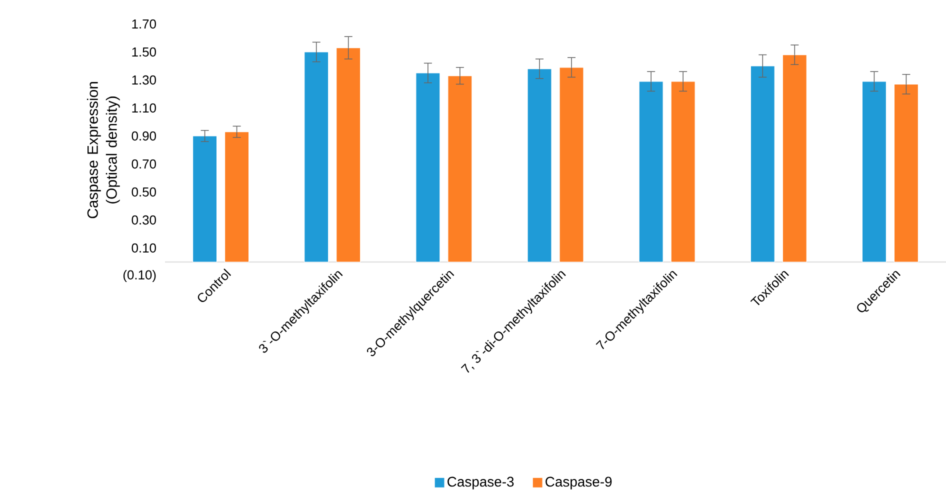 The width and height of the screenshot is (946, 496). What do you see at coordinates (144, 24) in the screenshot?
I see `y-tick-label: 1.70` at bounding box center [144, 24].